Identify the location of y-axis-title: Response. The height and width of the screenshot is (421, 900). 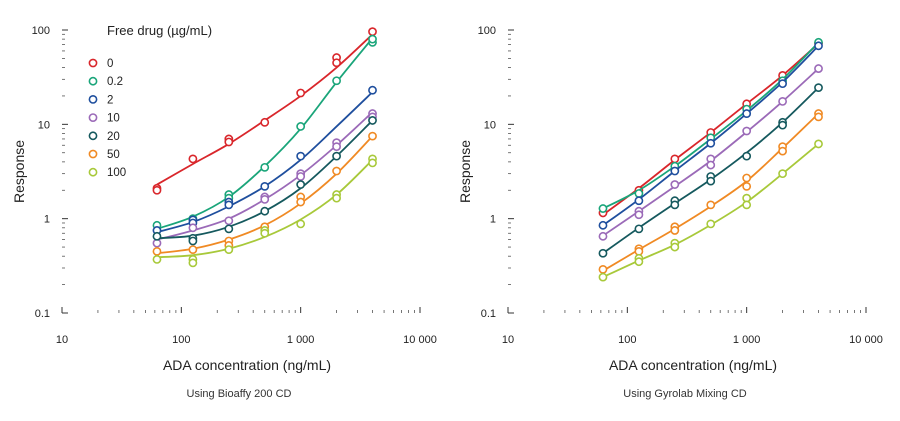
(19, 171).